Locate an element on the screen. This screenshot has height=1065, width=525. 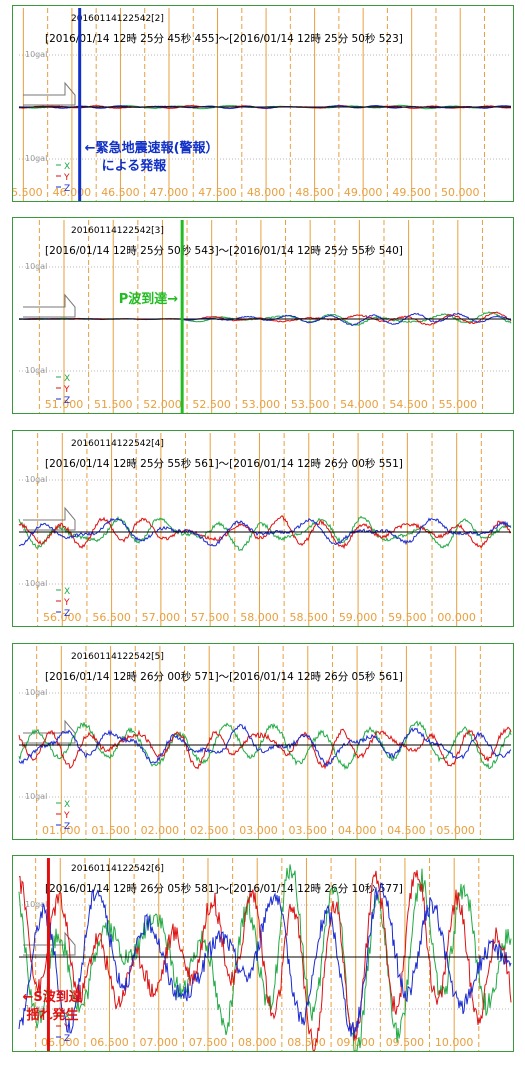
tick-label: 10.000 is located at coordinates (454, 1042).